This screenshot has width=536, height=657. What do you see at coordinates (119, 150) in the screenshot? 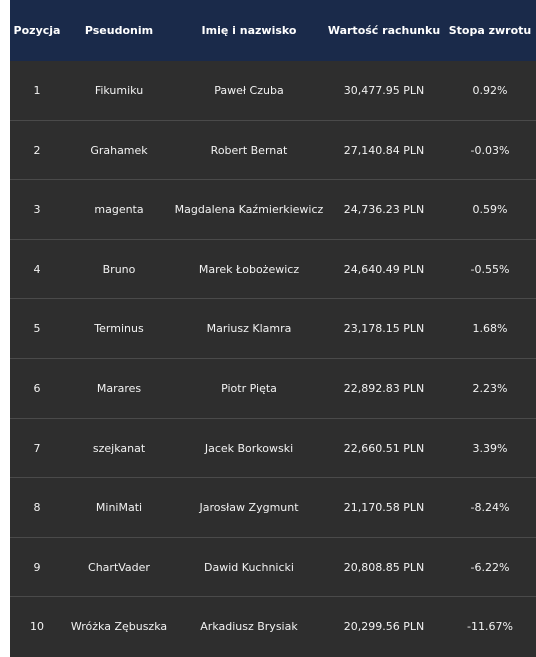
I see `nickname-cell: Grahamek` at bounding box center [119, 150].